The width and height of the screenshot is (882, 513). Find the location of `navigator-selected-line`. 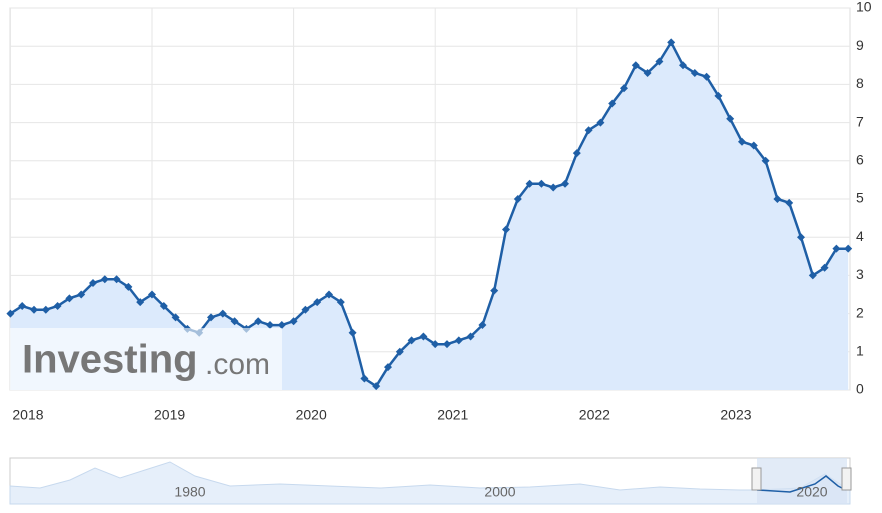

navigator-selected-line is located at coordinates (801, 484).